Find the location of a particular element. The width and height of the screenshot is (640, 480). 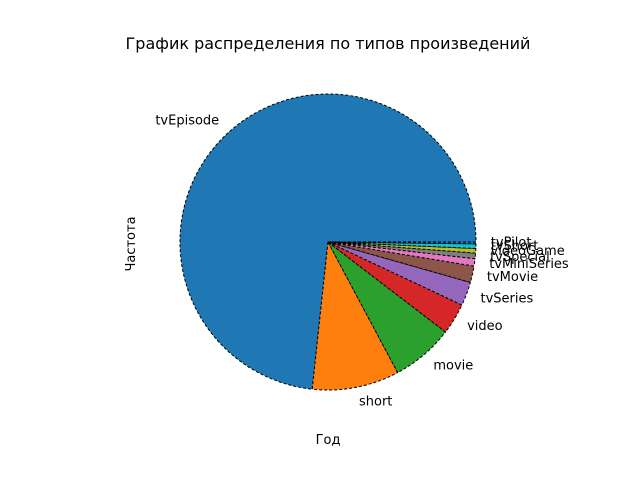

pie-label-movie: movie is located at coordinates (453, 366).